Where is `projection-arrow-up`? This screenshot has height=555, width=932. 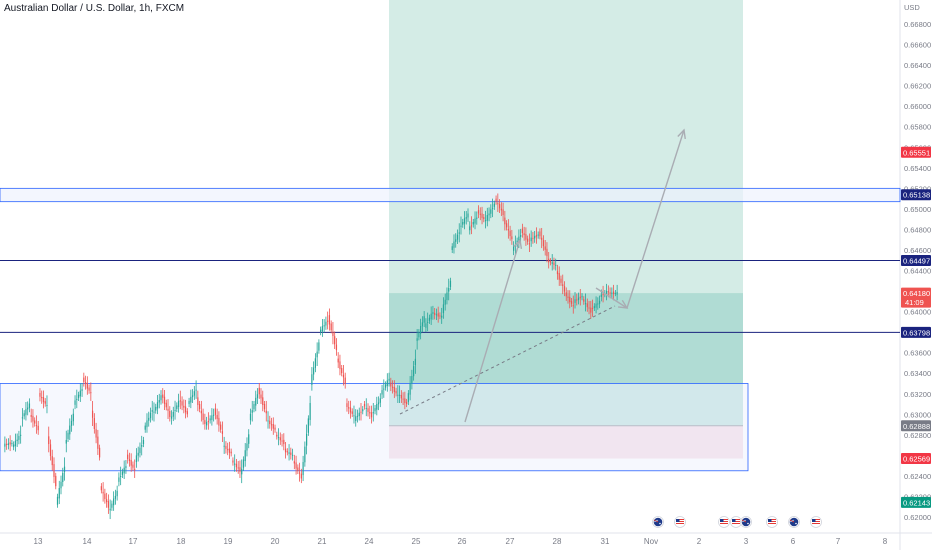
projection-arrow-up is located at coordinates (493, 330).